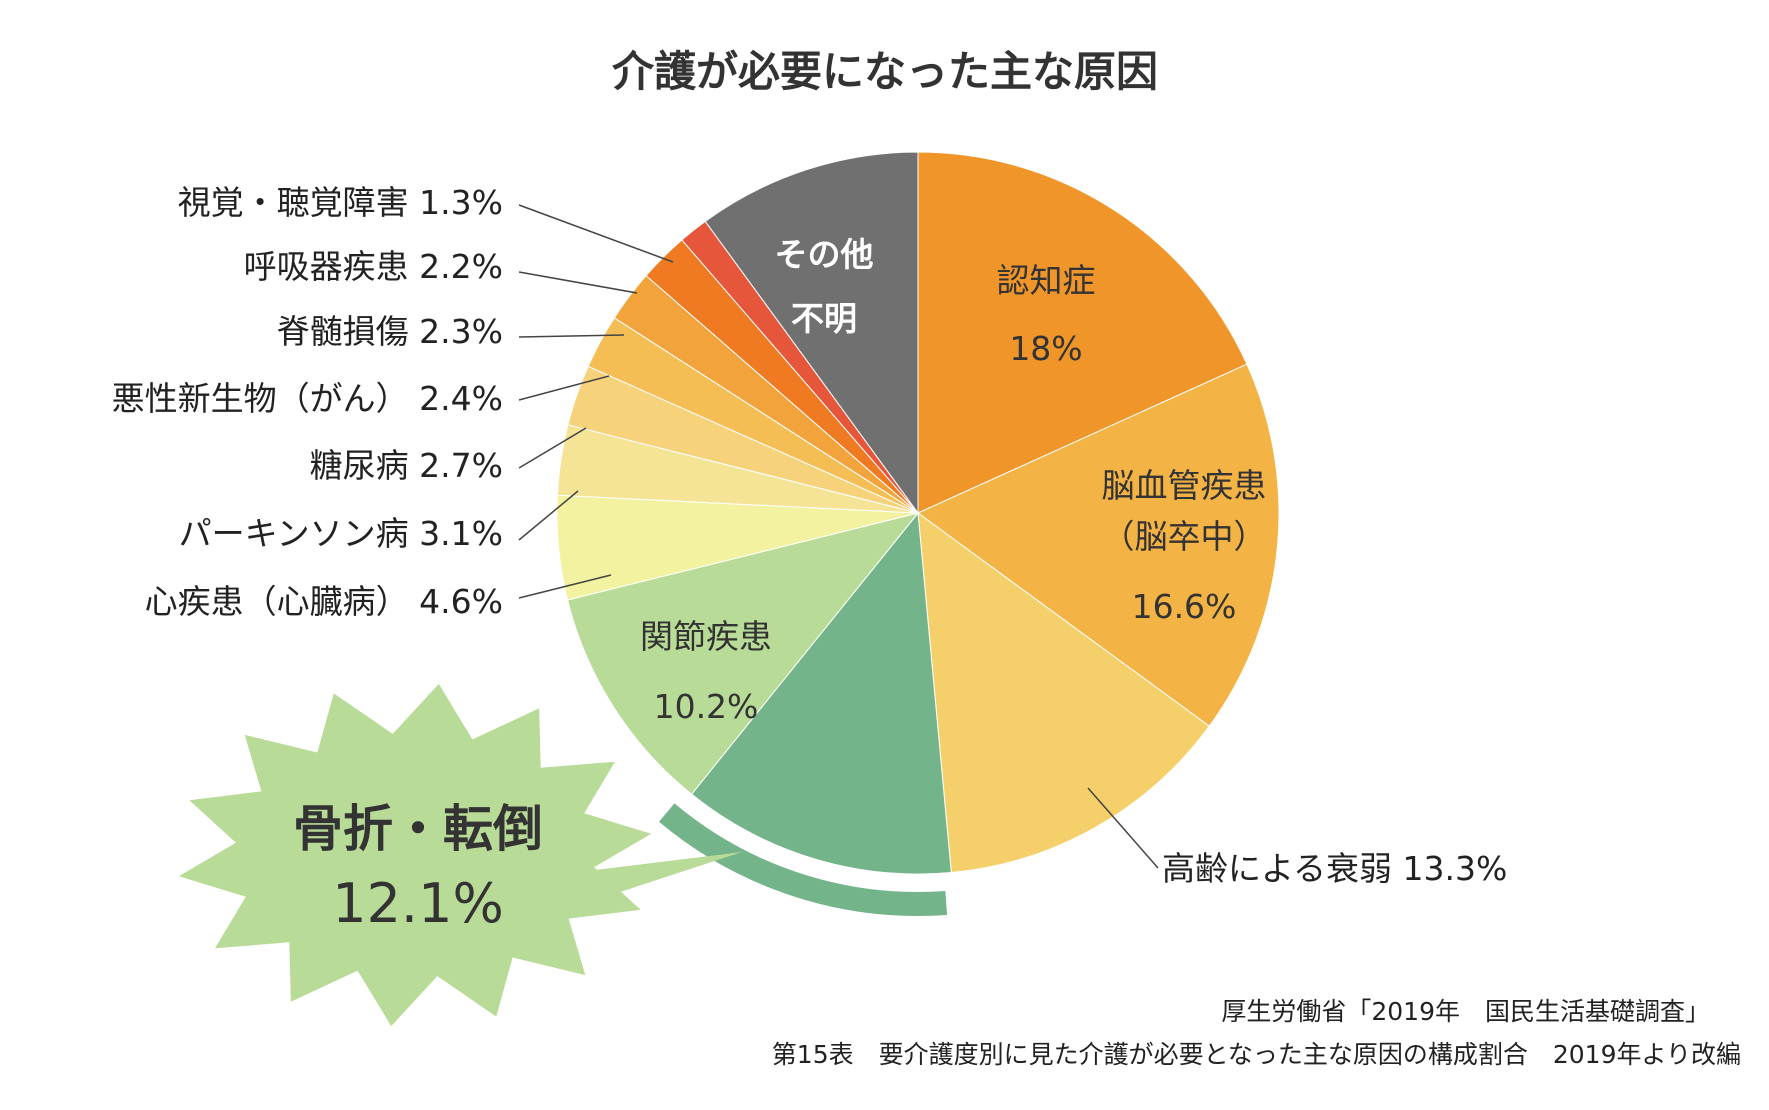 The height and width of the screenshot is (1110, 1769). I want to click on slice-value: 10.2%, so click(706, 706).